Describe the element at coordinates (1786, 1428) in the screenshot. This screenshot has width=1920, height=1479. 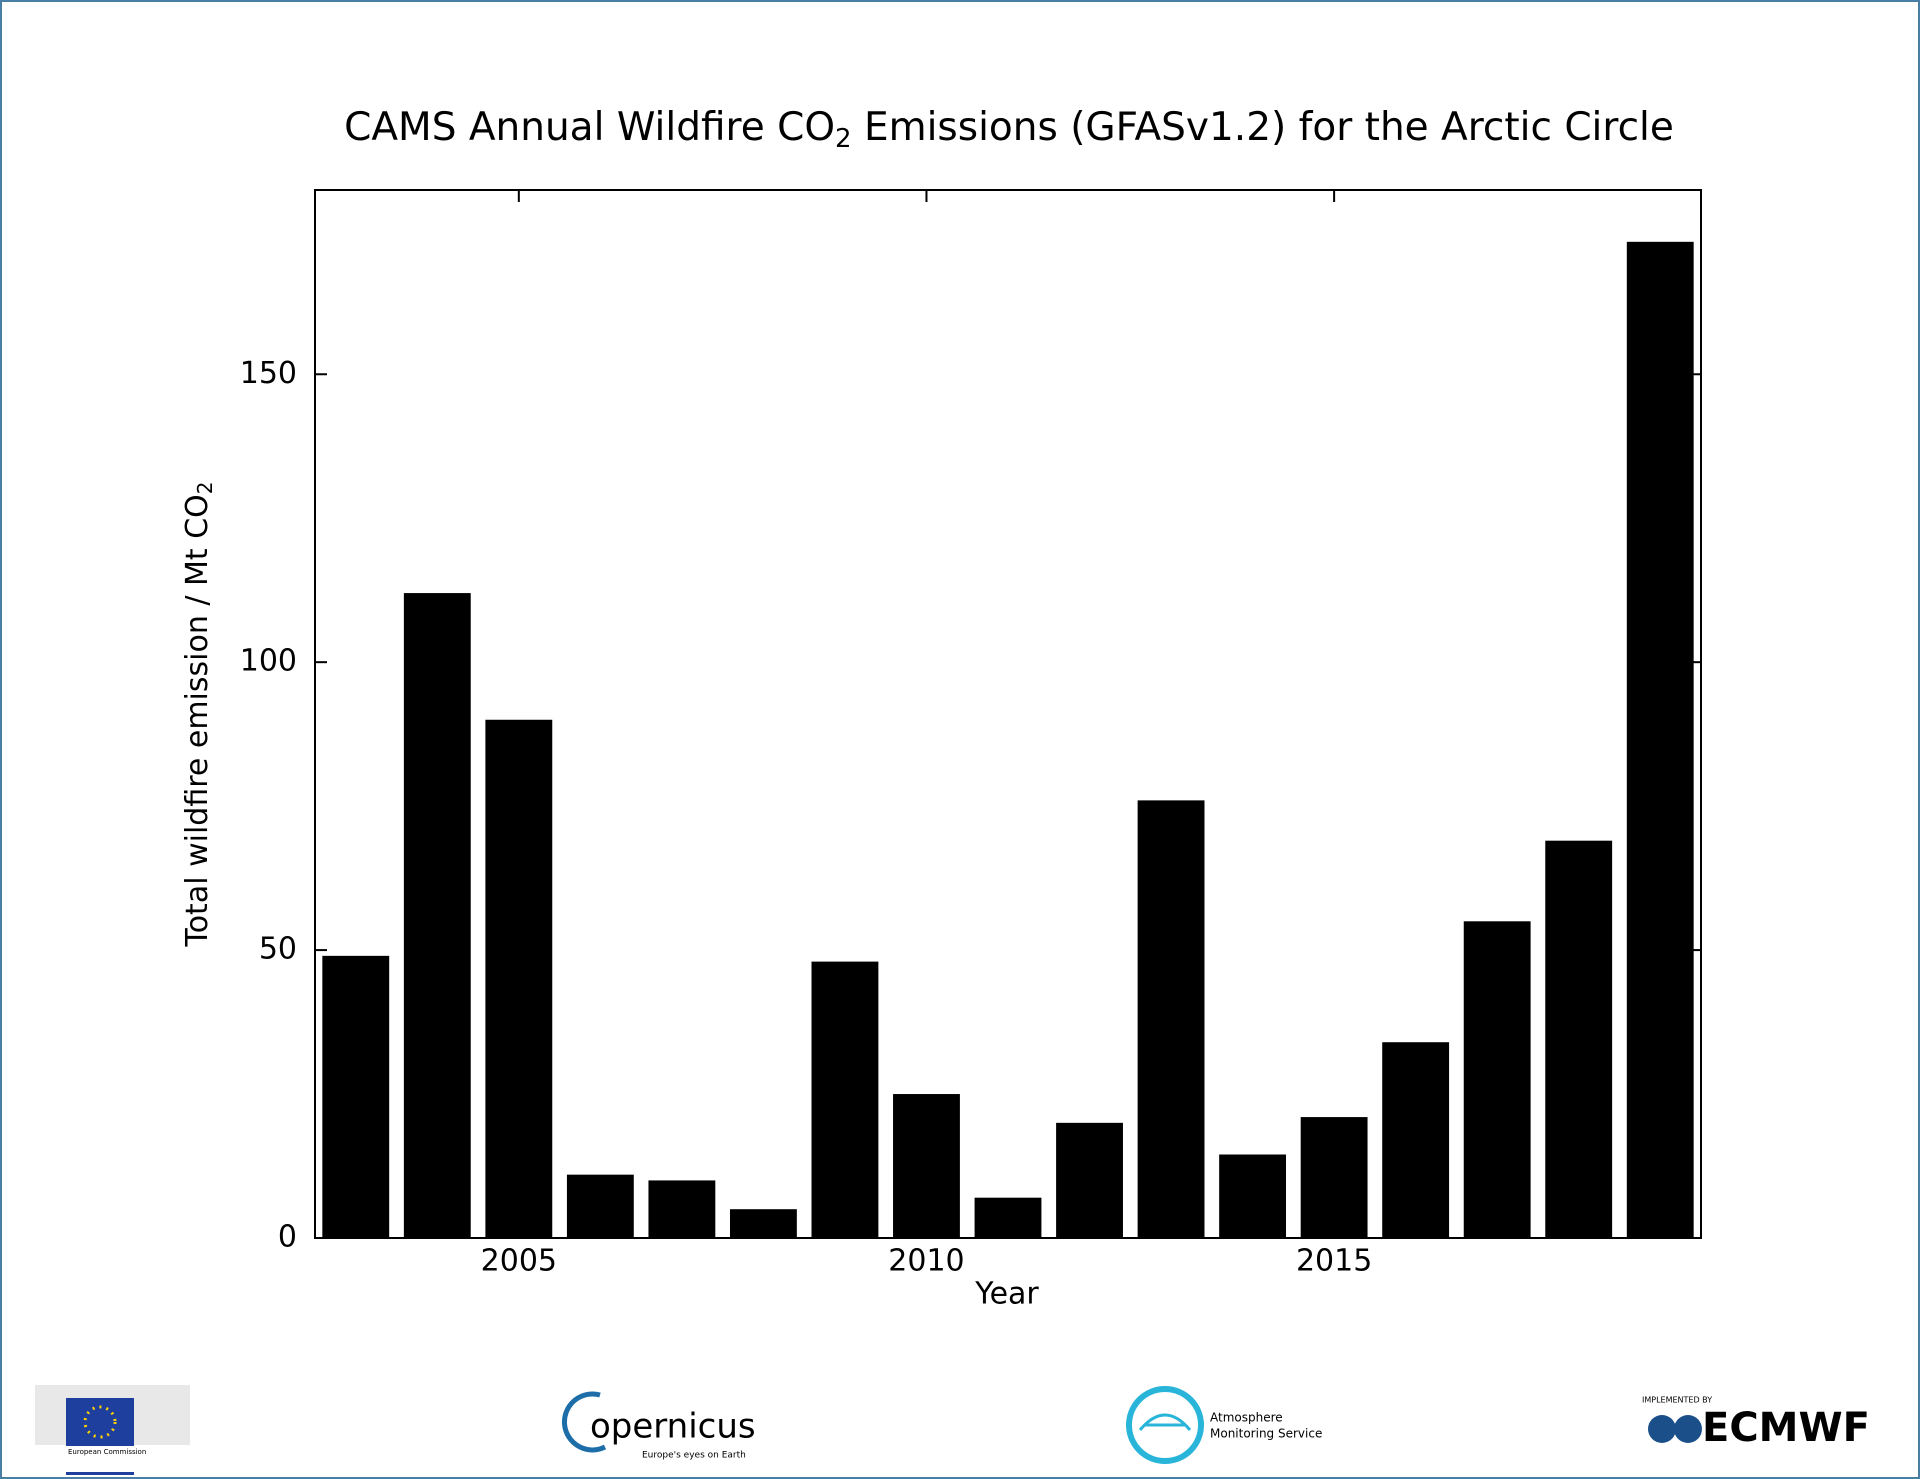
I see `ecmwf-text: ECMWF` at that location.